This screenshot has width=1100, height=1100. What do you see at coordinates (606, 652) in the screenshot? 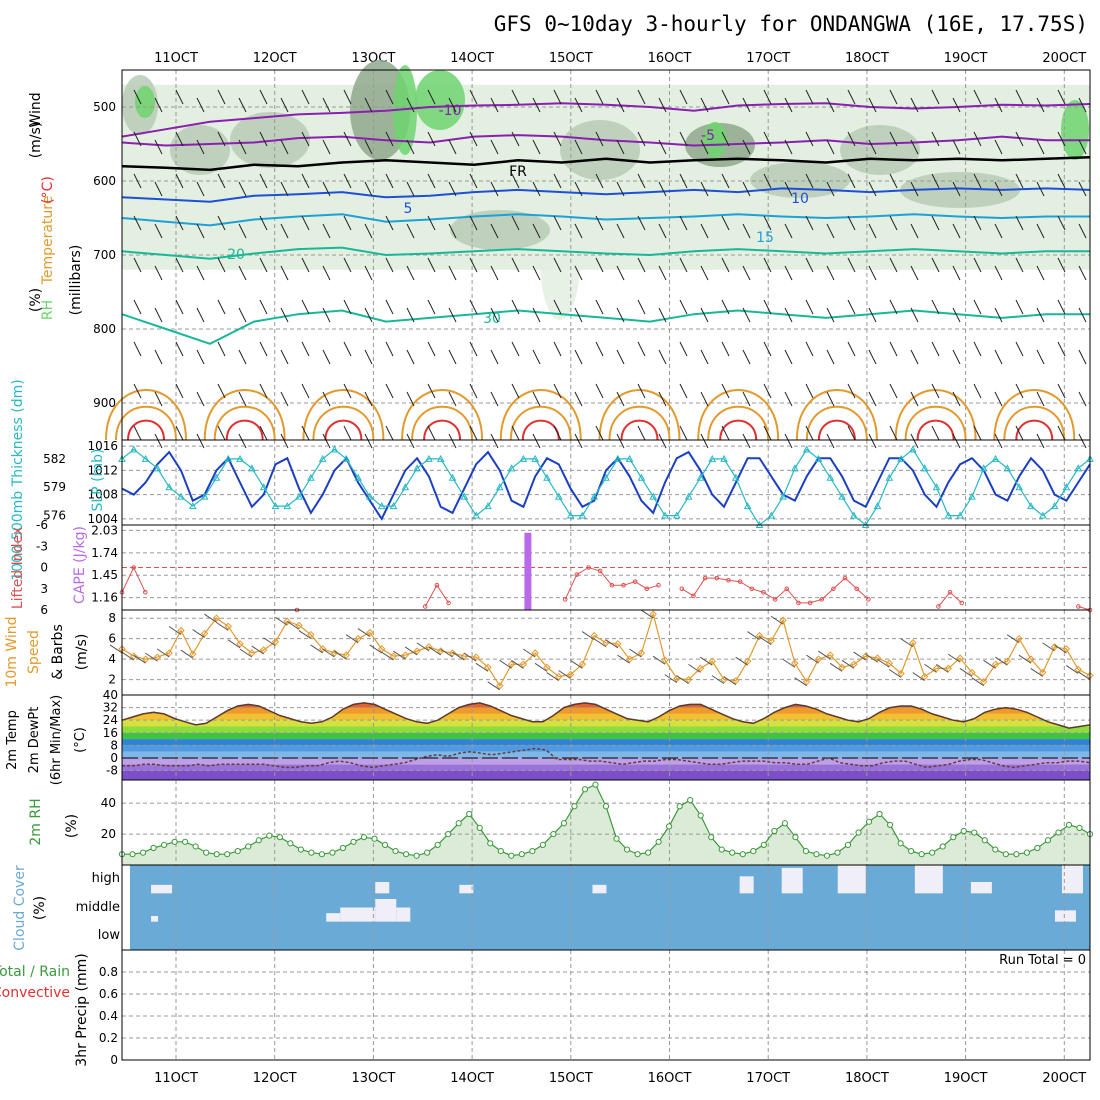
I see `wind-frame` at bounding box center [606, 652].